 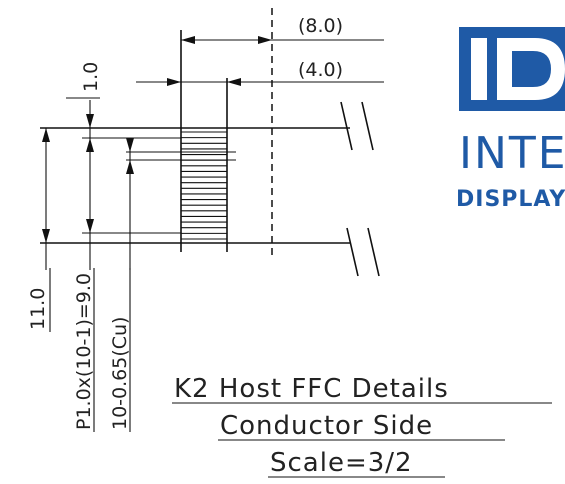 I want to click on logo-text-inte: INTE, so click(x=512, y=153).